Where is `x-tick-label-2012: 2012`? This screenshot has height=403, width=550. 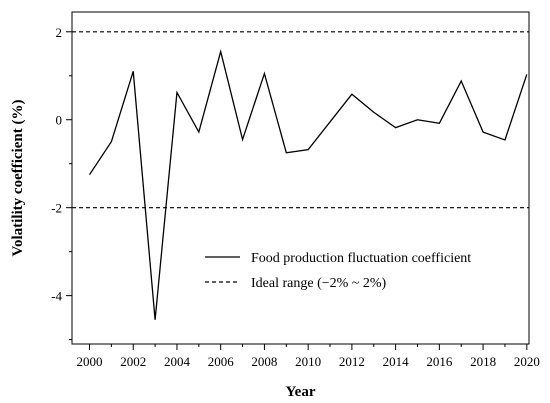
x-tick-label-2012: 2012 is located at coordinates (352, 361).